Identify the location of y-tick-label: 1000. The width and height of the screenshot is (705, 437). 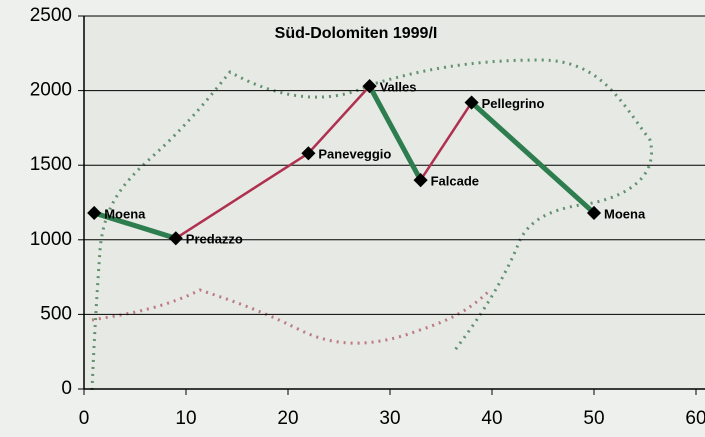
(51, 239).